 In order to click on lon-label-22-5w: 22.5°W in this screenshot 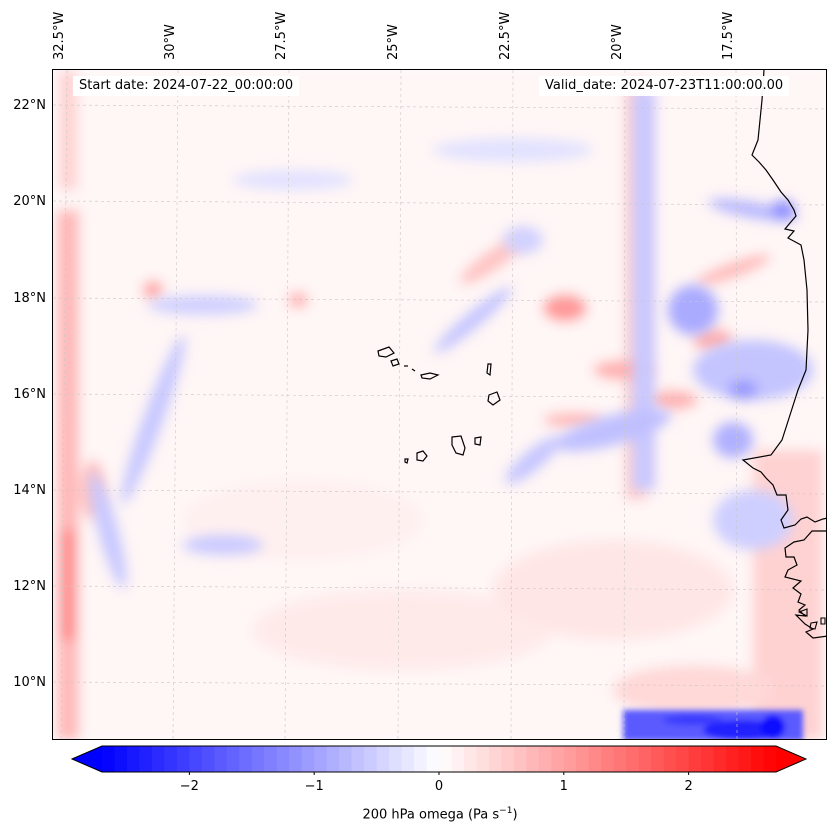, I will do `click(505, 35)`.